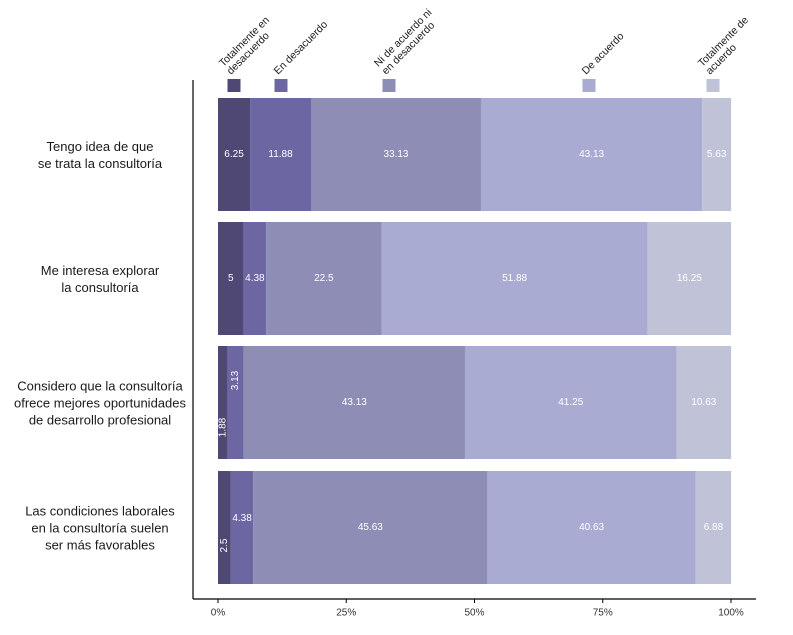  I want to click on data-label: 5.63, so click(717, 154).